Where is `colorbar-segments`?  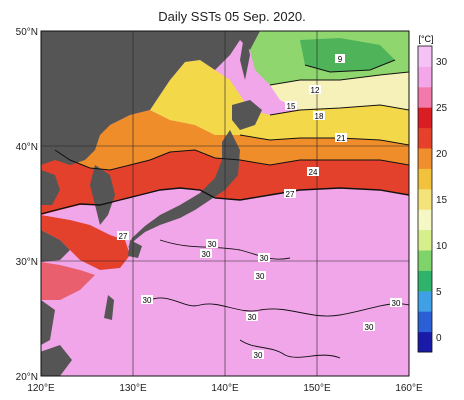 colorbar-segments is located at coordinates (425, 199).